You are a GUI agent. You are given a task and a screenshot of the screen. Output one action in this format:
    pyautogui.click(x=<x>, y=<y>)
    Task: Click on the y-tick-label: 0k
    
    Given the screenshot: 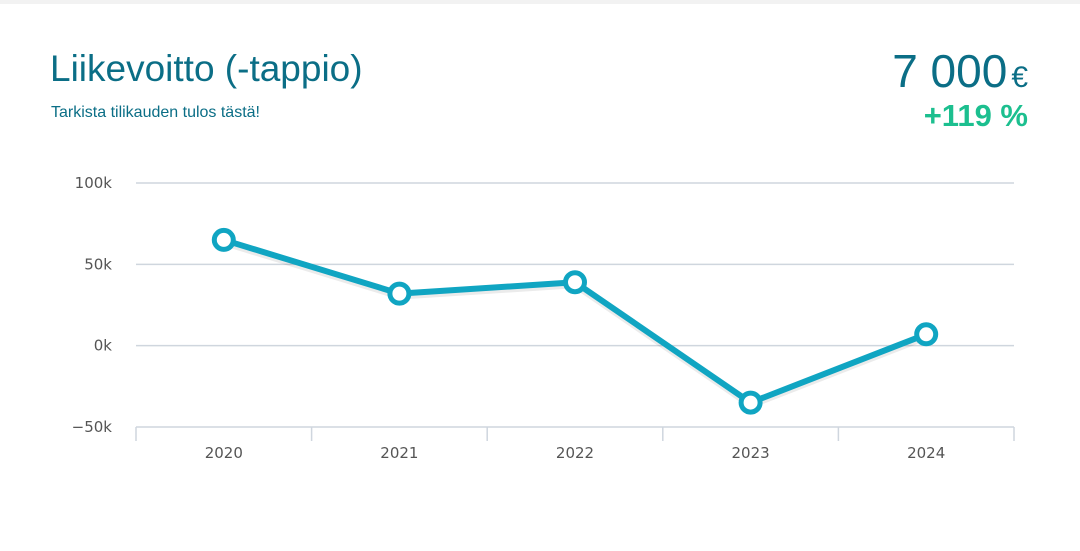 What is the action you would take?
    pyautogui.click(x=103, y=346)
    